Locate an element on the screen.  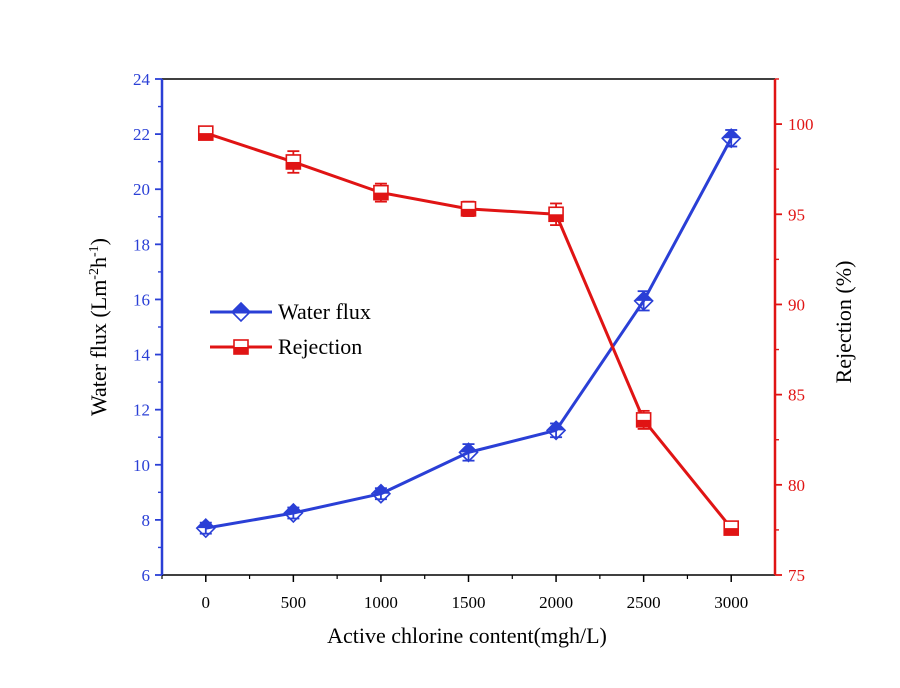
y-right-tick-label: 95 is located at coordinates (796, 214).